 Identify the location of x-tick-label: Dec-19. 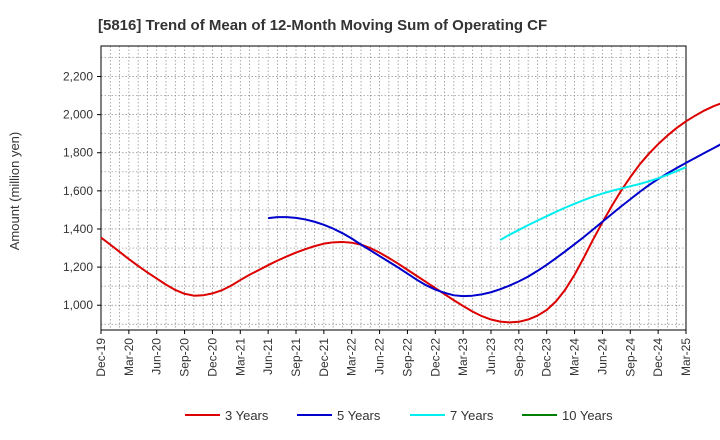
(101, 357).